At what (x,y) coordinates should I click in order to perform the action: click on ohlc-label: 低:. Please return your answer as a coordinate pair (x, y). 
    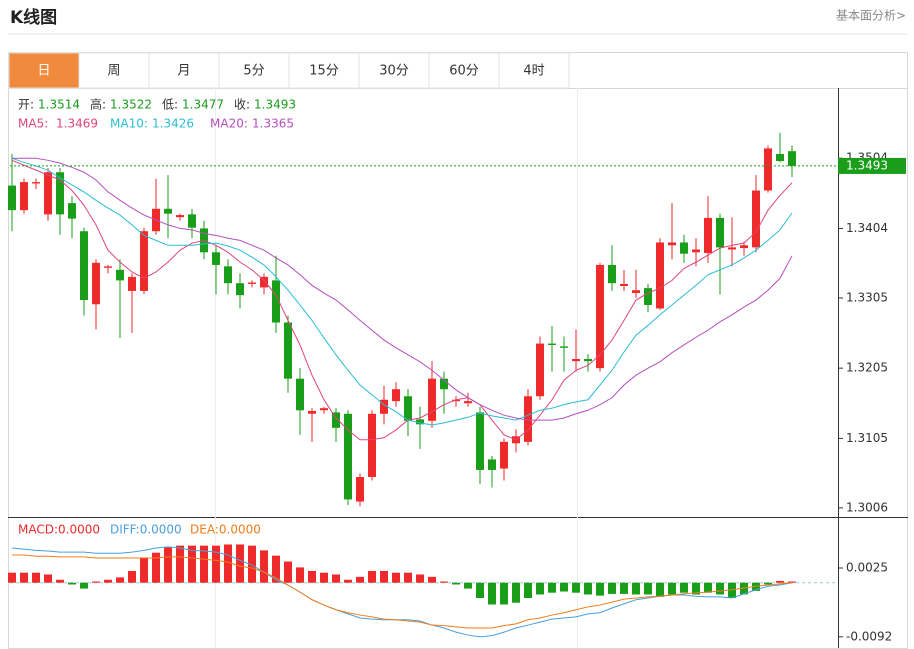
    Looking at the image, I should click on (170, 105).